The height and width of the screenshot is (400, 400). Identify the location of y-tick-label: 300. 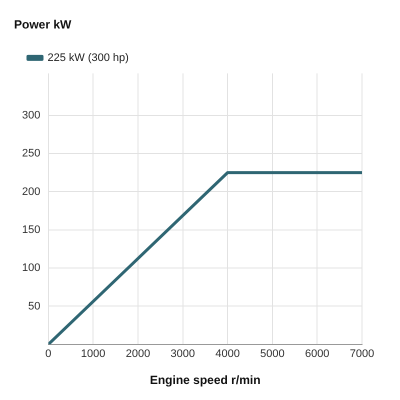
(31, 115).